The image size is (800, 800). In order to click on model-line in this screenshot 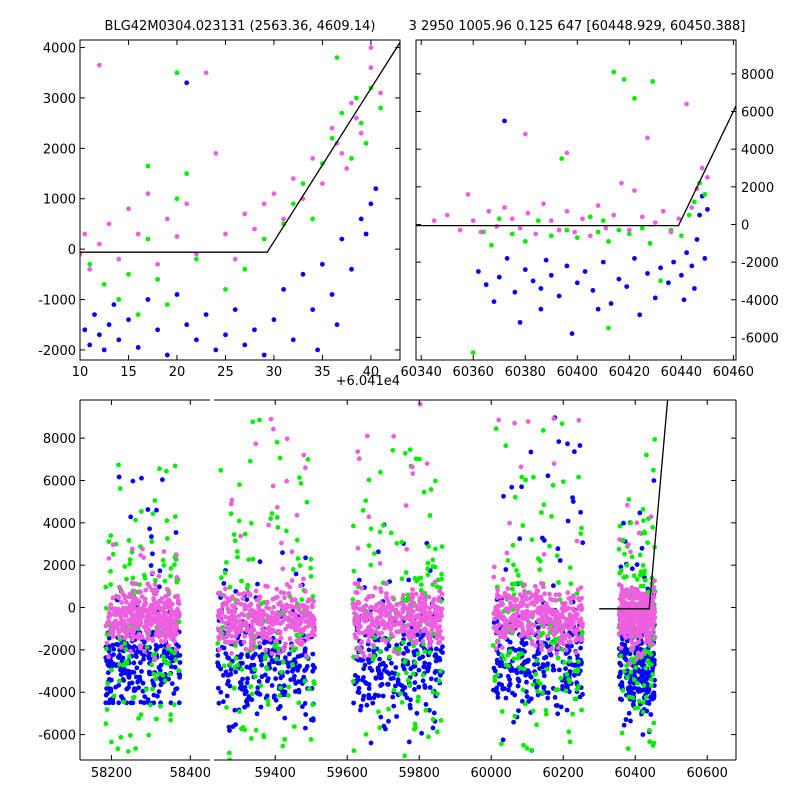, I will do `click(576, 166)`.